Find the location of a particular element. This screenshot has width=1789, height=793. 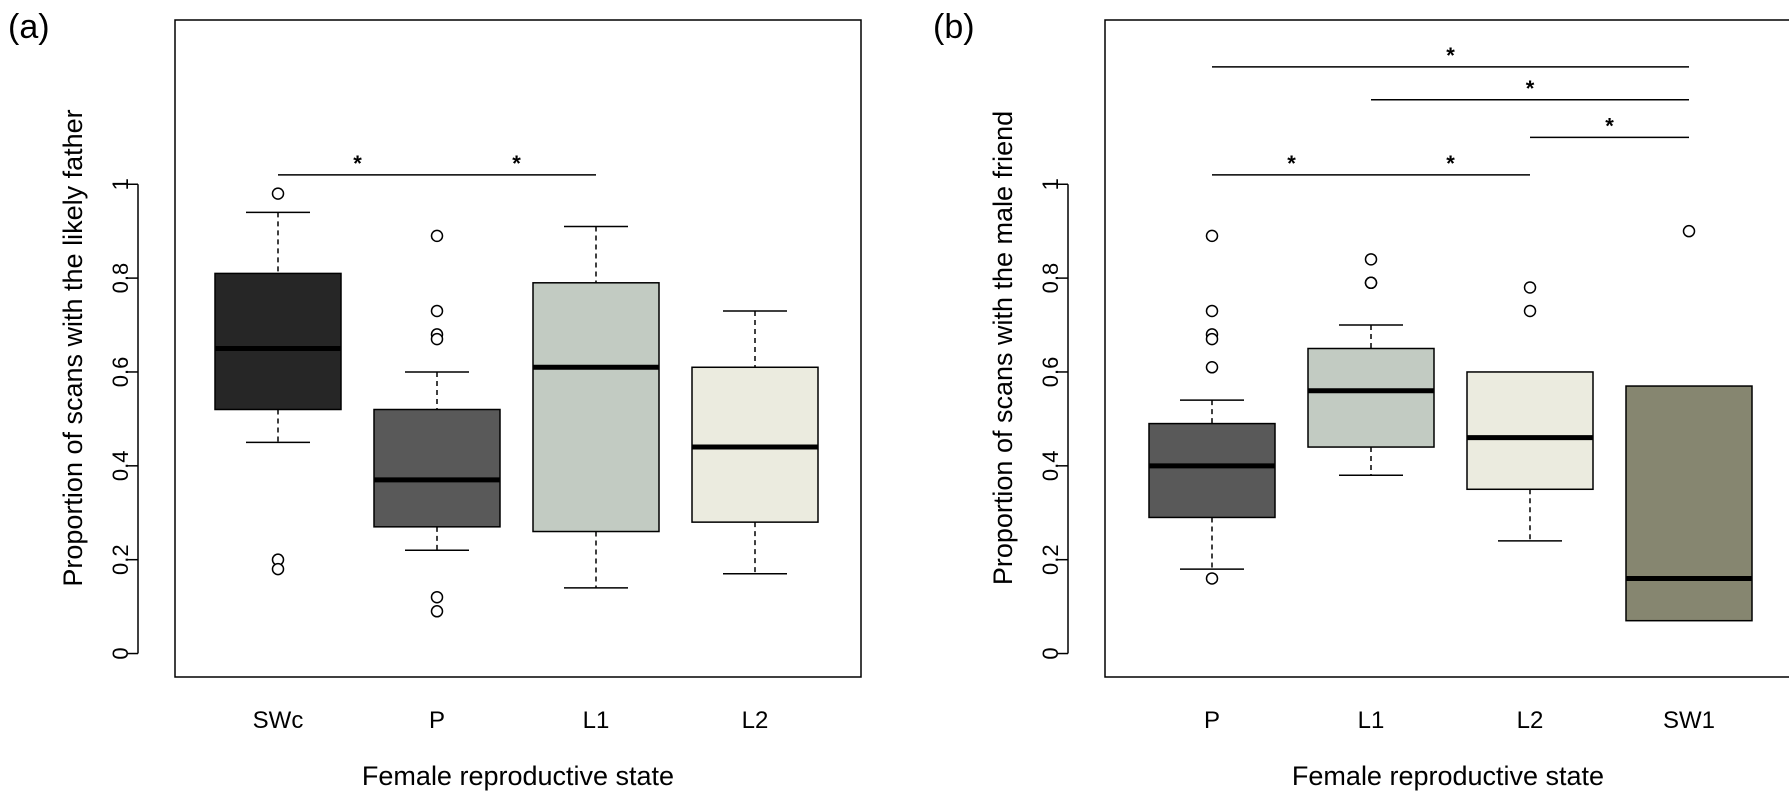

panel-b-box-l1 is located at coordinates (1371, 364).